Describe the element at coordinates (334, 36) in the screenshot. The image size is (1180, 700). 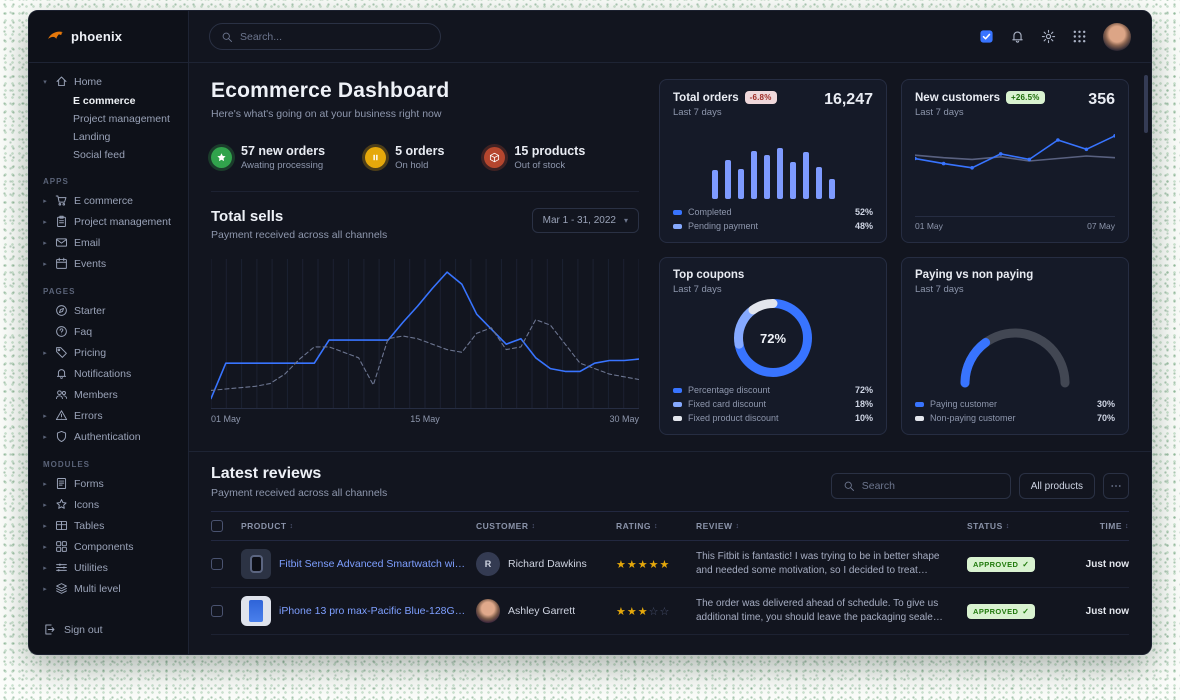
I see `search-input` at that location.